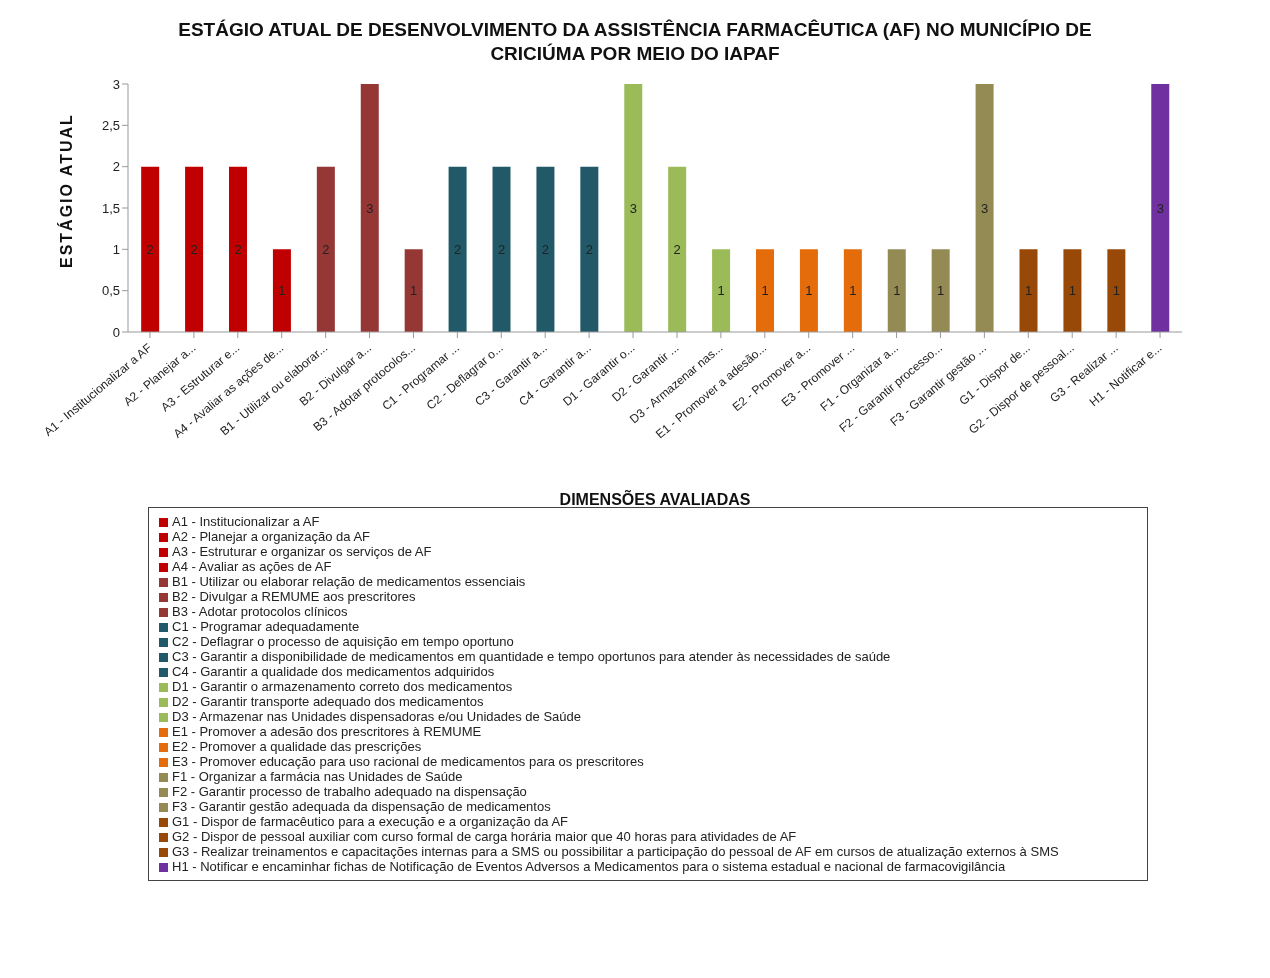  What do you see at coordinates (408, 761) in the screenshot?
I see `legend-label: E3 - Promover educação para uso racional de medicamentos para os prescritores` at bounding box center [408, 761].